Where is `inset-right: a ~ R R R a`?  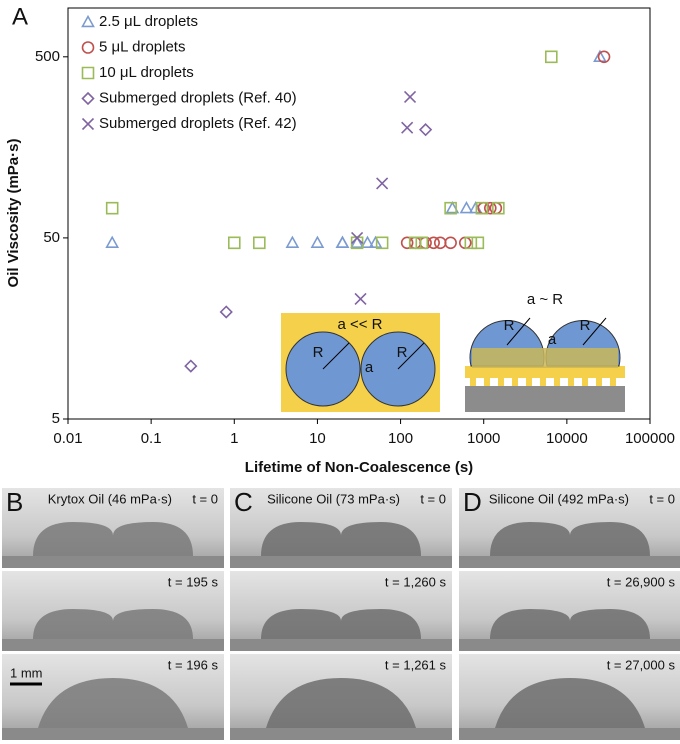 inset-right: a ~ R R R a is located at coordinates (545, 351).